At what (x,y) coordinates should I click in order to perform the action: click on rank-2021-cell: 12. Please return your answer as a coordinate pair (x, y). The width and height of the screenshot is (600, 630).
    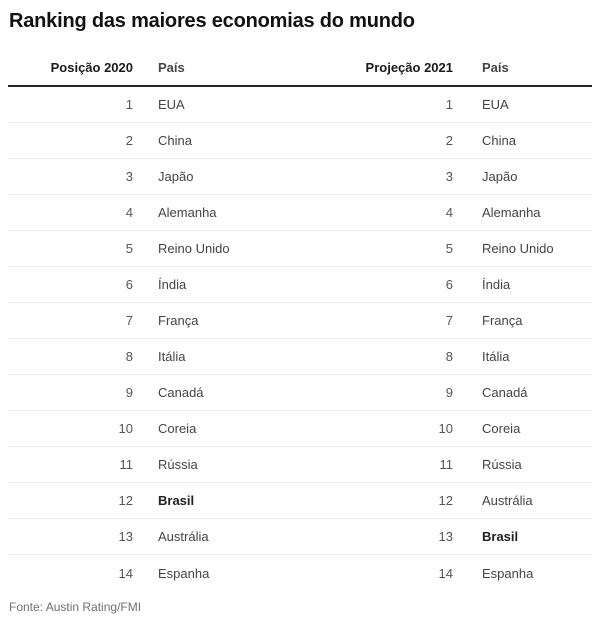
    Looking at the image, I should click on (445, 500).